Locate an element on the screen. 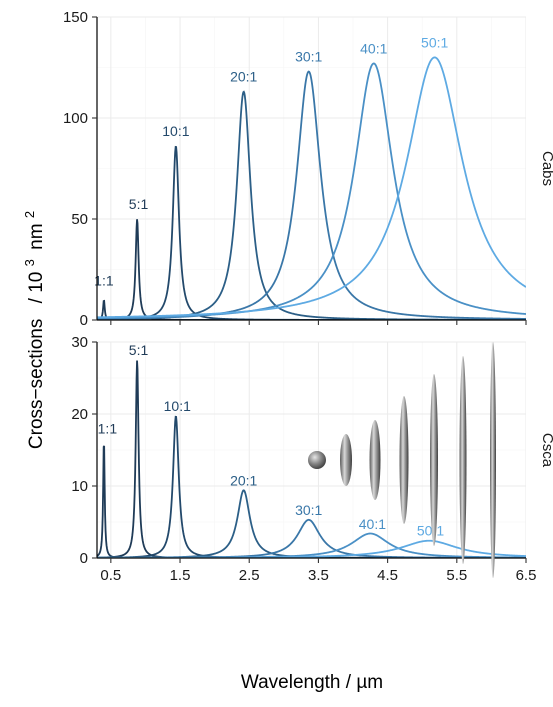 The image size is (553, 707). x-axis-unit-slash: / is located at coordinates (349, 682).